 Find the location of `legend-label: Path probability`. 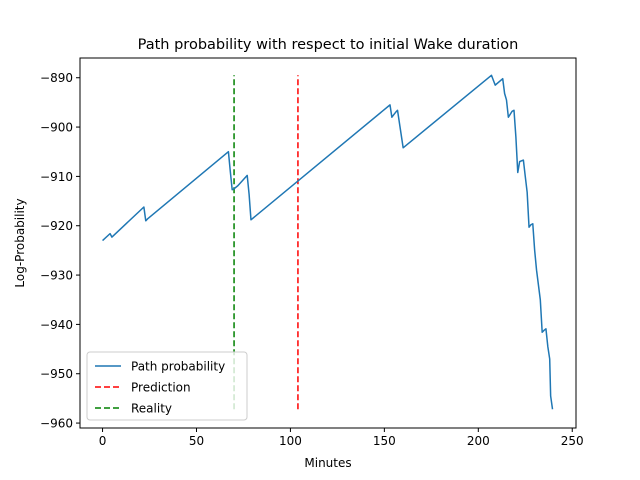

legend-label: Path probability is located at coordinates (178, 367).